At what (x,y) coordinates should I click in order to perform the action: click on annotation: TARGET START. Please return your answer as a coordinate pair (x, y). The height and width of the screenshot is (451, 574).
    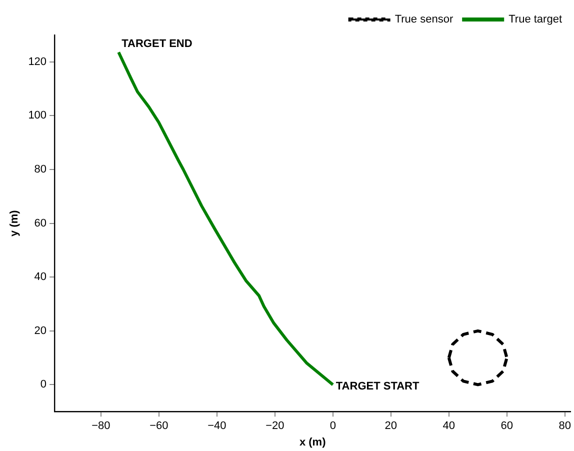
    Looking at the image, I should click on (378, 386).